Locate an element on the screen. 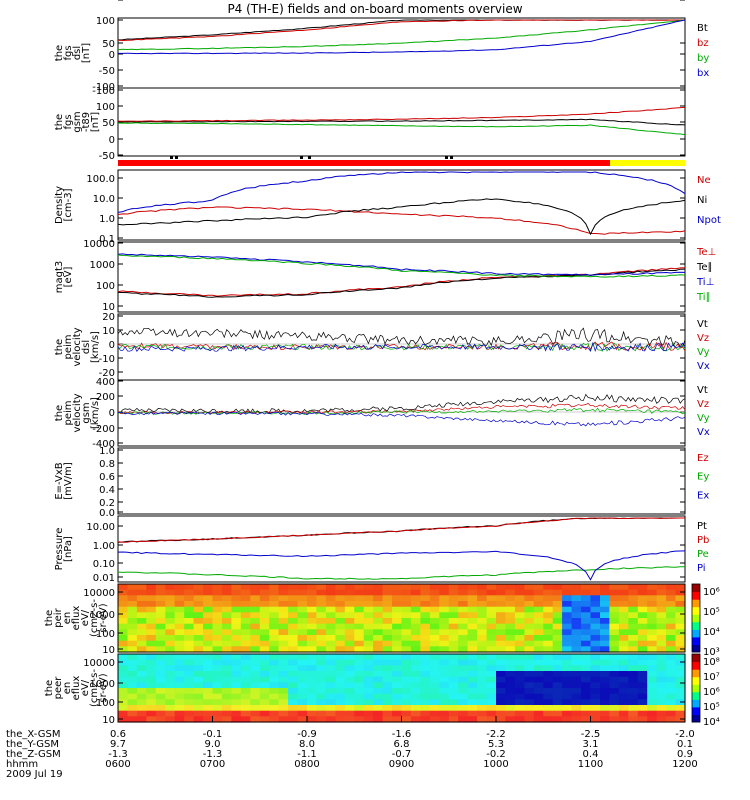 This screenshot has width=750, height=800. x-tick-label: -0.7 is located at coordinates (402, 754).